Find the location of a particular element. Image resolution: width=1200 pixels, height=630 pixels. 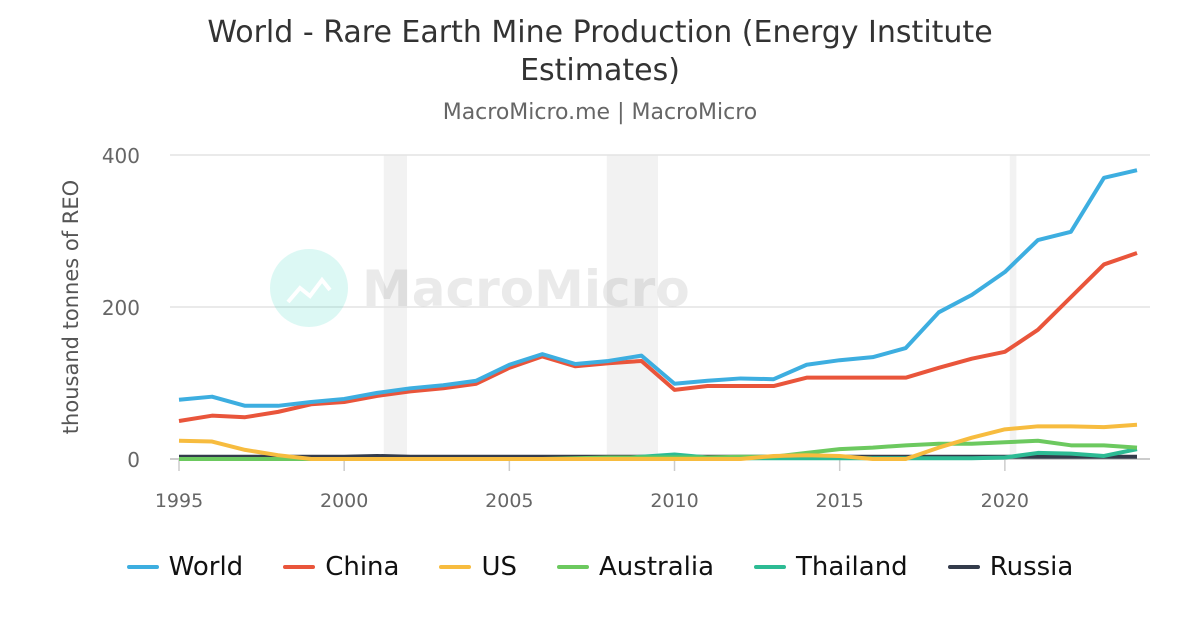

x-tick-label: 2010 is located at coordinates (674, 501).